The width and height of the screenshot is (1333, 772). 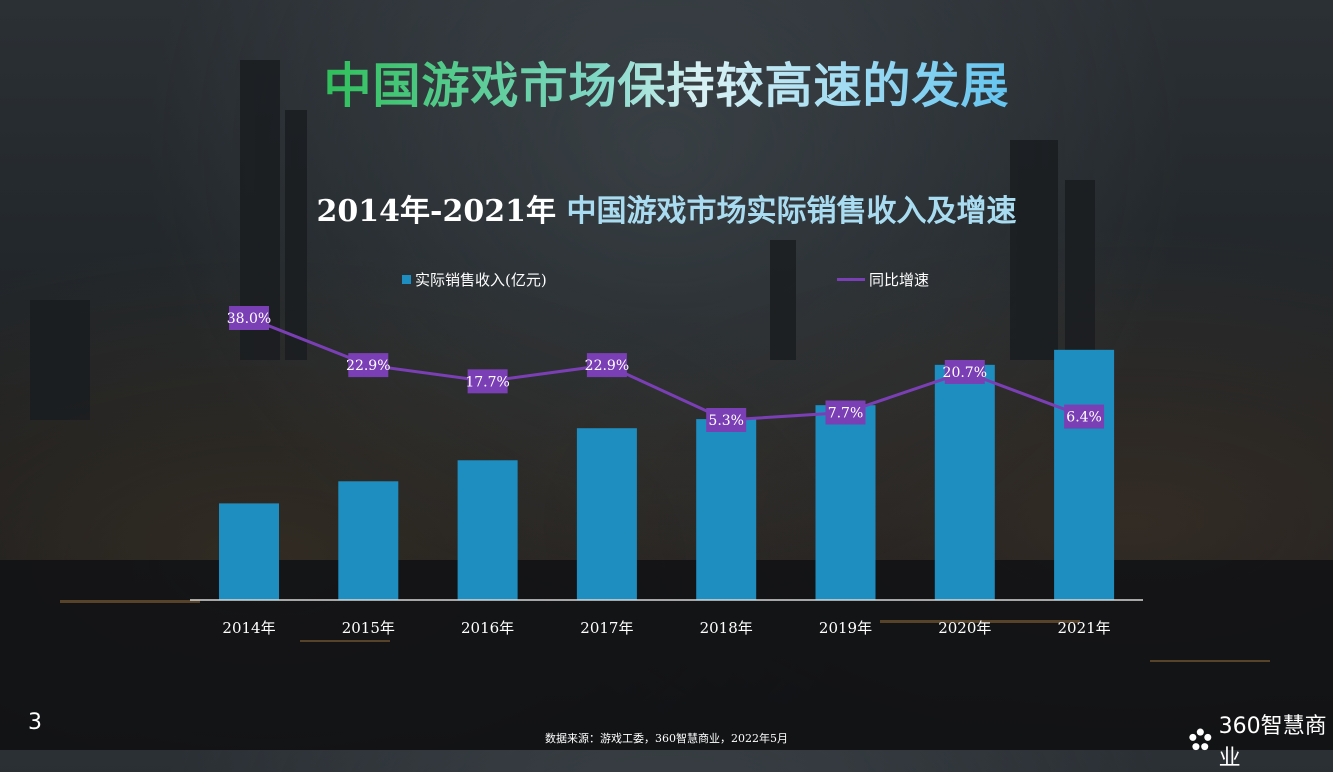 I want to click on growth-point-2017年, so click(x=606, y=365).